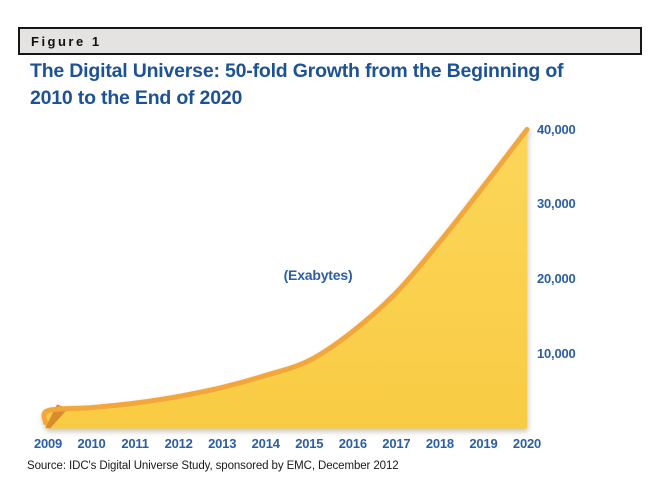 This screenshot has width=668, height=500. I want to click on x-tick-label: 2013, so click(222, 443).